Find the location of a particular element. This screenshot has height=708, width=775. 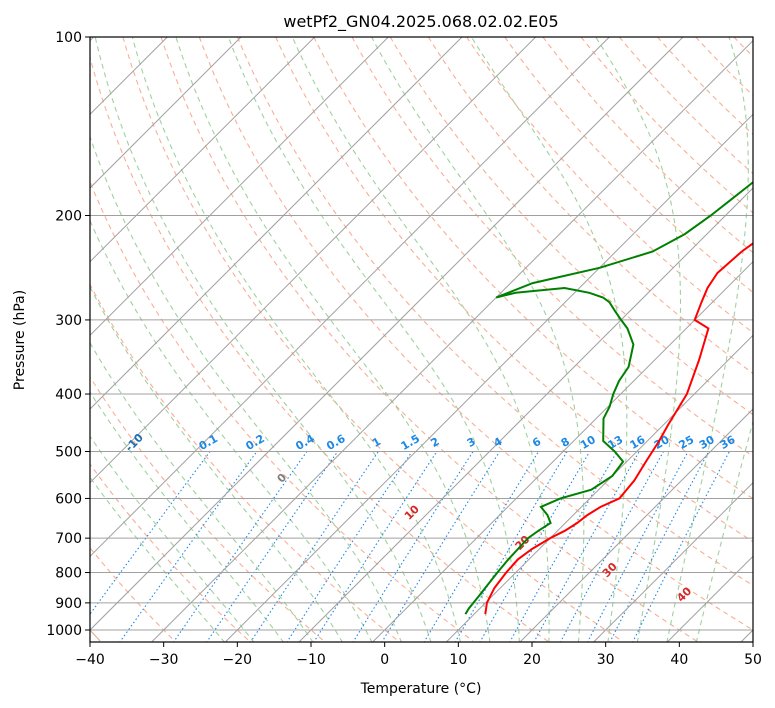

x-tick-label: −30 is located at coordinates (164, 660).